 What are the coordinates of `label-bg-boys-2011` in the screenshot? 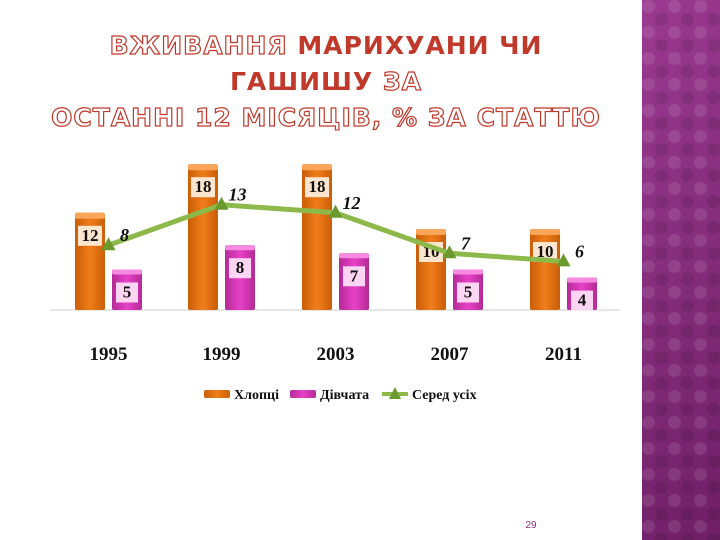 It's located at (545, 252).